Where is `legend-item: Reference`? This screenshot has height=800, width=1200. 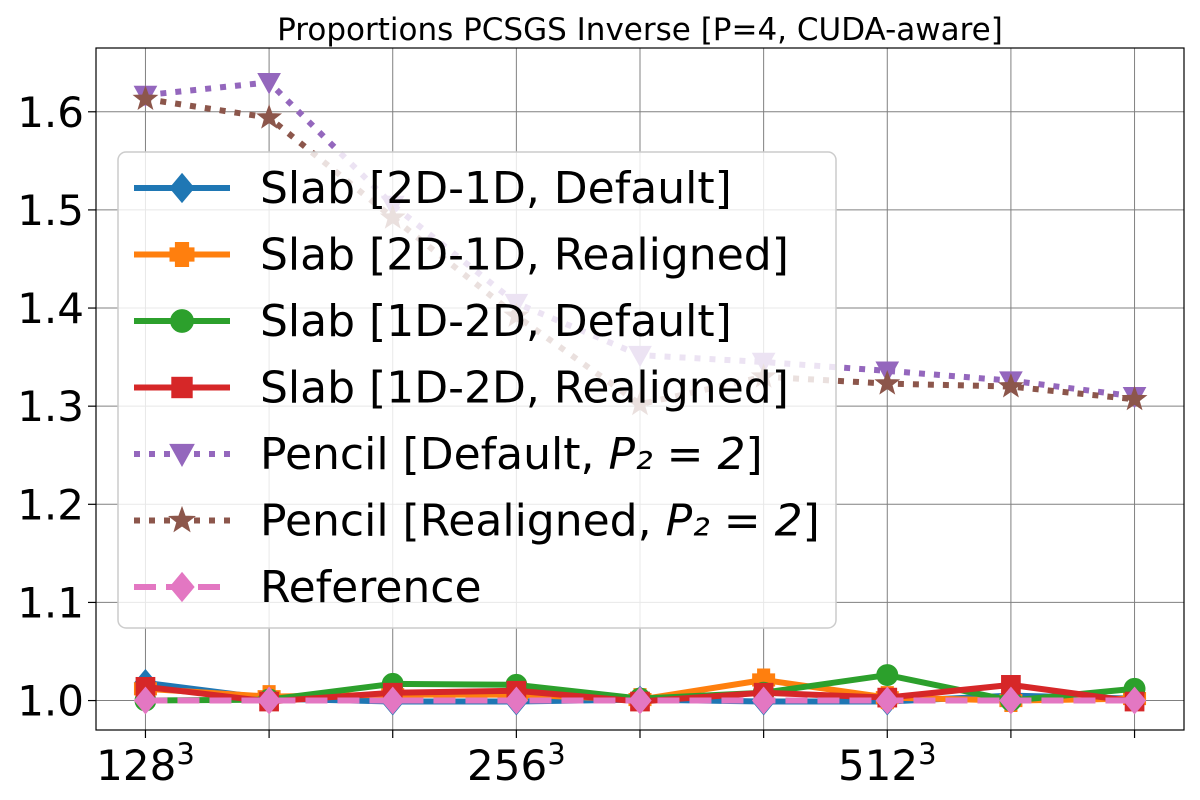 legend-item: Reference is located at coordinates (308, 587).